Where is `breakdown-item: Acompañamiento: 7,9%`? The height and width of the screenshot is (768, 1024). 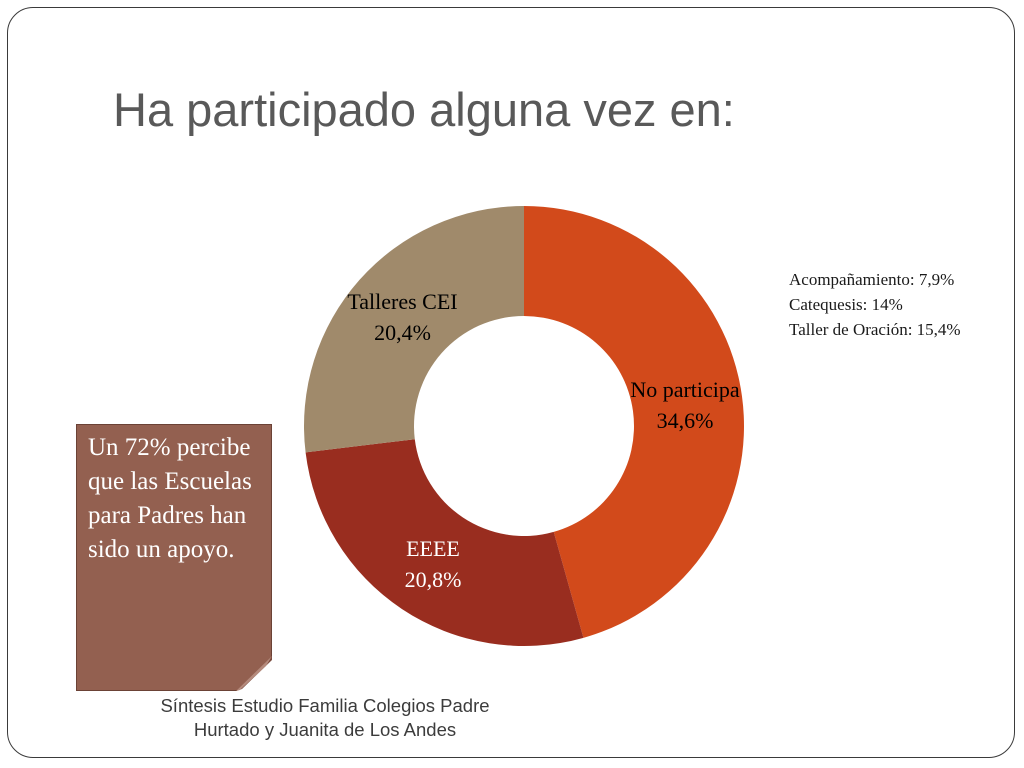 breakdown-item: Acompañamiento: 7,9% is located at coordinates (872, 279).